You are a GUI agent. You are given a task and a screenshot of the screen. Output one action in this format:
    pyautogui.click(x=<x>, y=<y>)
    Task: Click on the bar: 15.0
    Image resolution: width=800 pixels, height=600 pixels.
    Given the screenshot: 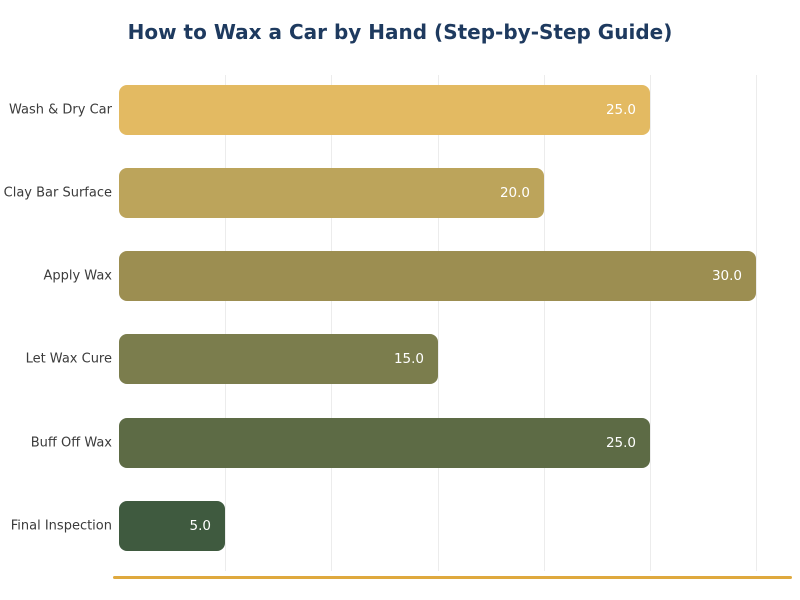 What is the action you would take?
    pyautogui.click(x=278, y=359)
    